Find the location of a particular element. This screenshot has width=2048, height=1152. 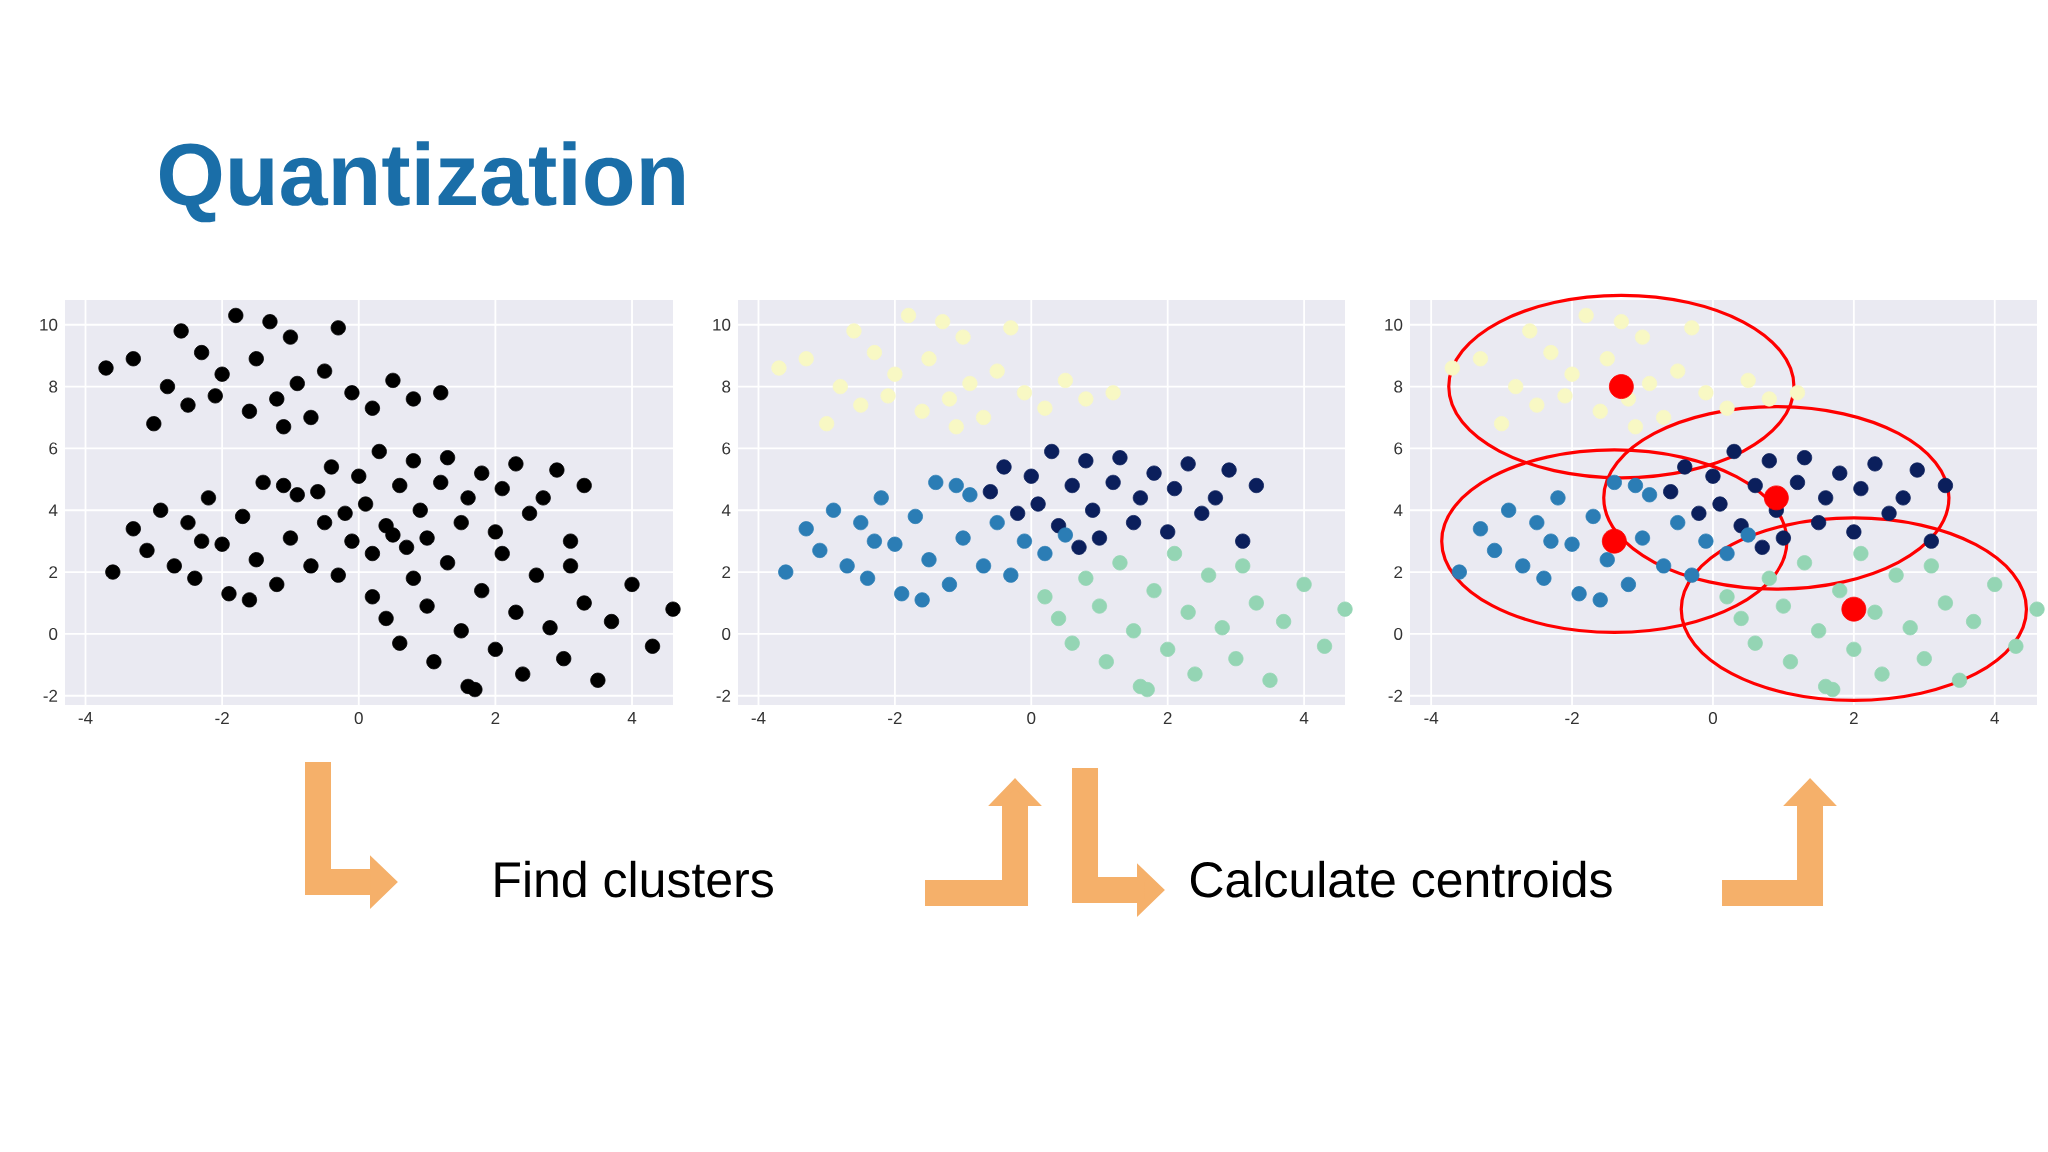

y-tick-label: 0 is located at coordinates (1398, 633).